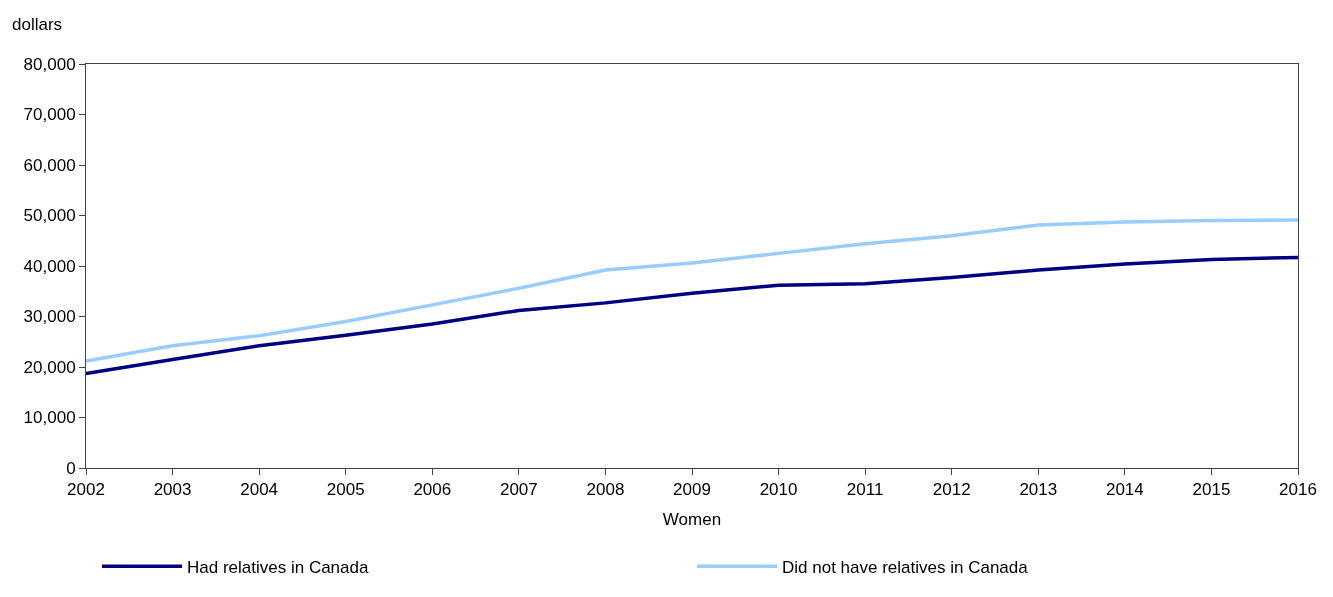 The height and width of the screenshot is (597, 1333). I want to click on legend-label: Had relatives in Canada, so click(278, 567).